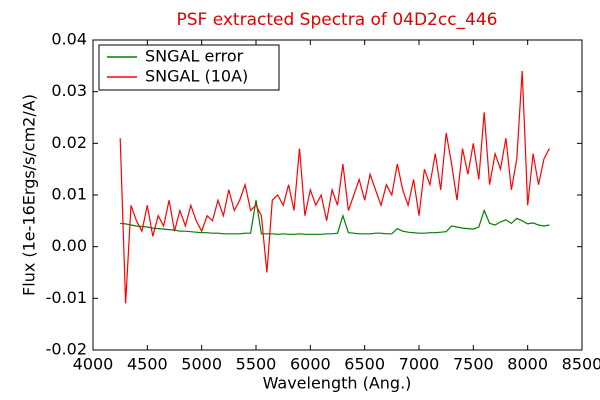  I want to click on y-tick-label: 0.00, so click(69, 245).